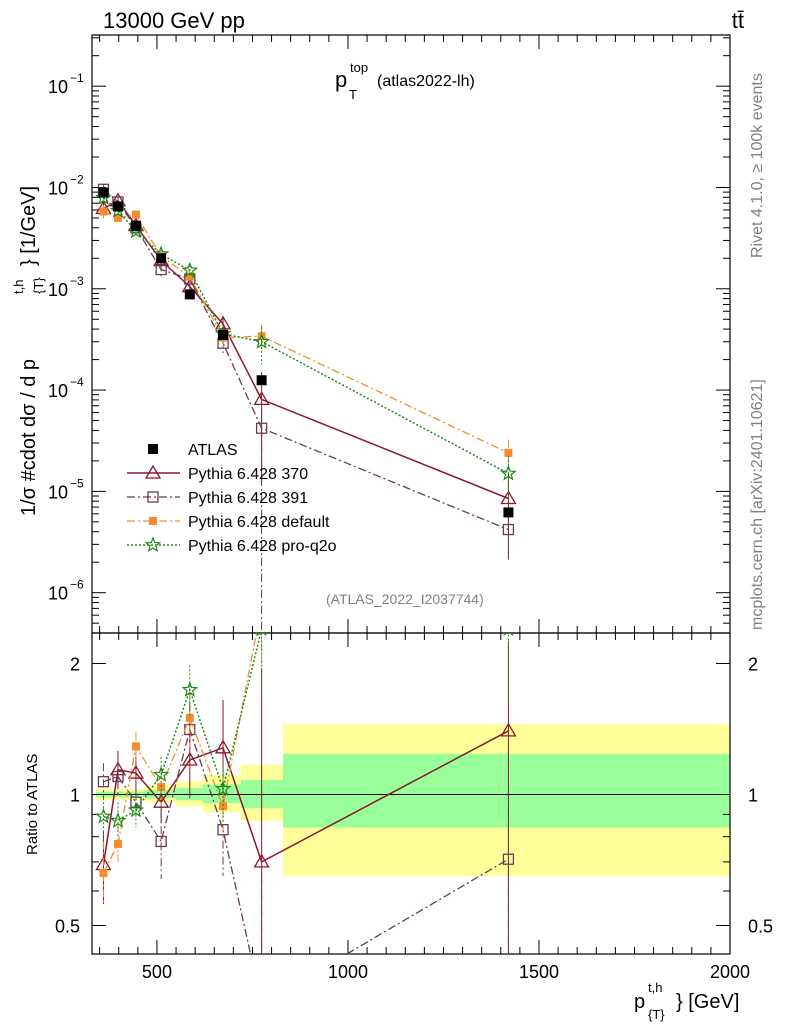 The width and height of the screenshot is (786, 1024). What do you see at coordinates (248, 498) in the screenshot?
I see `legend-label: Pythia 6.428 391` at bounding box center [248, 498].